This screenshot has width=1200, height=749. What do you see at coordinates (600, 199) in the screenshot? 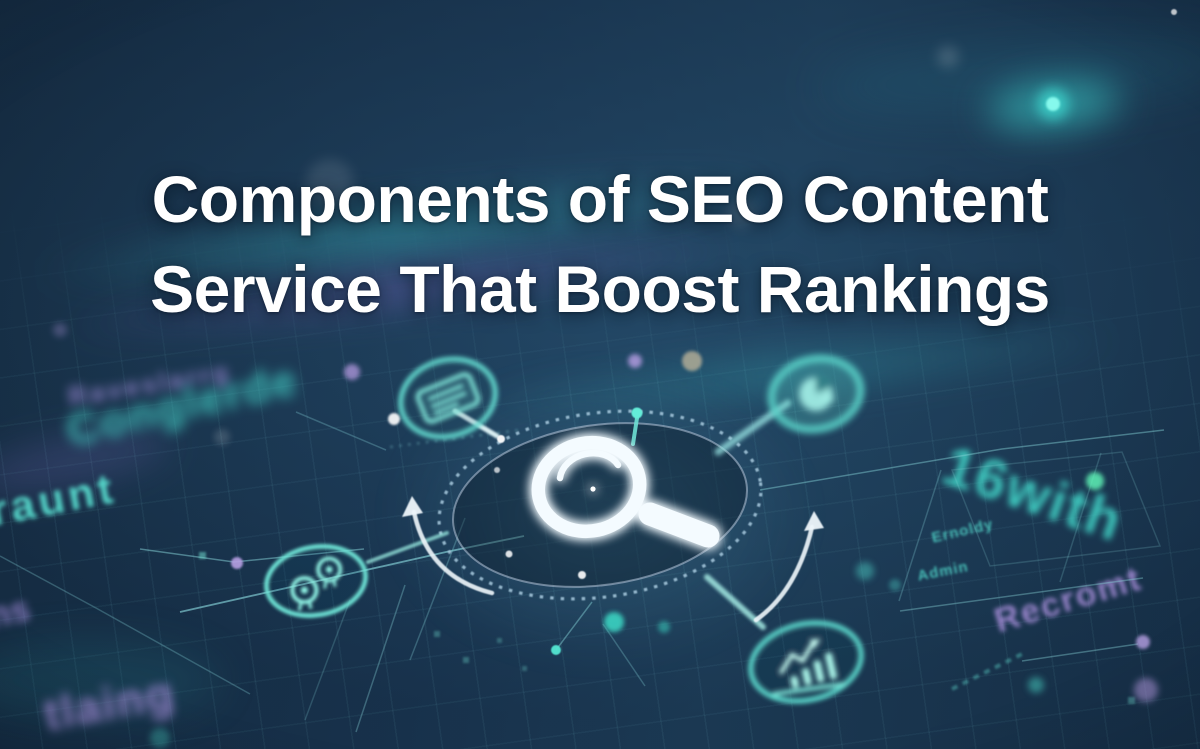
I see `title-line-1: Components of SEO Content` at bounding box center [600, 199].